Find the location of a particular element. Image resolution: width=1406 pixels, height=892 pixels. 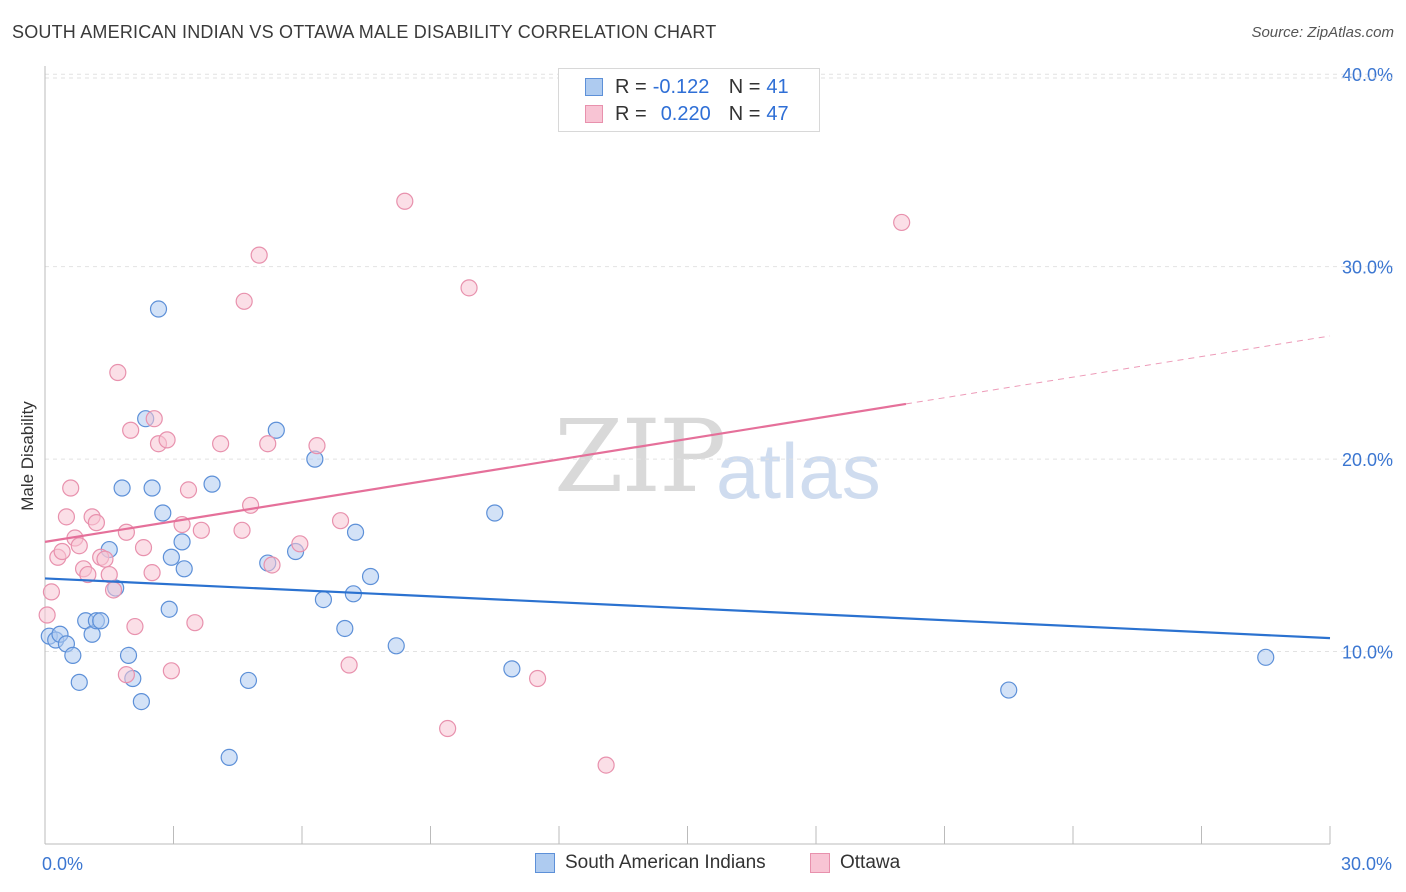

legend-series-name: Ottawa is located at coordinates (870, 862).